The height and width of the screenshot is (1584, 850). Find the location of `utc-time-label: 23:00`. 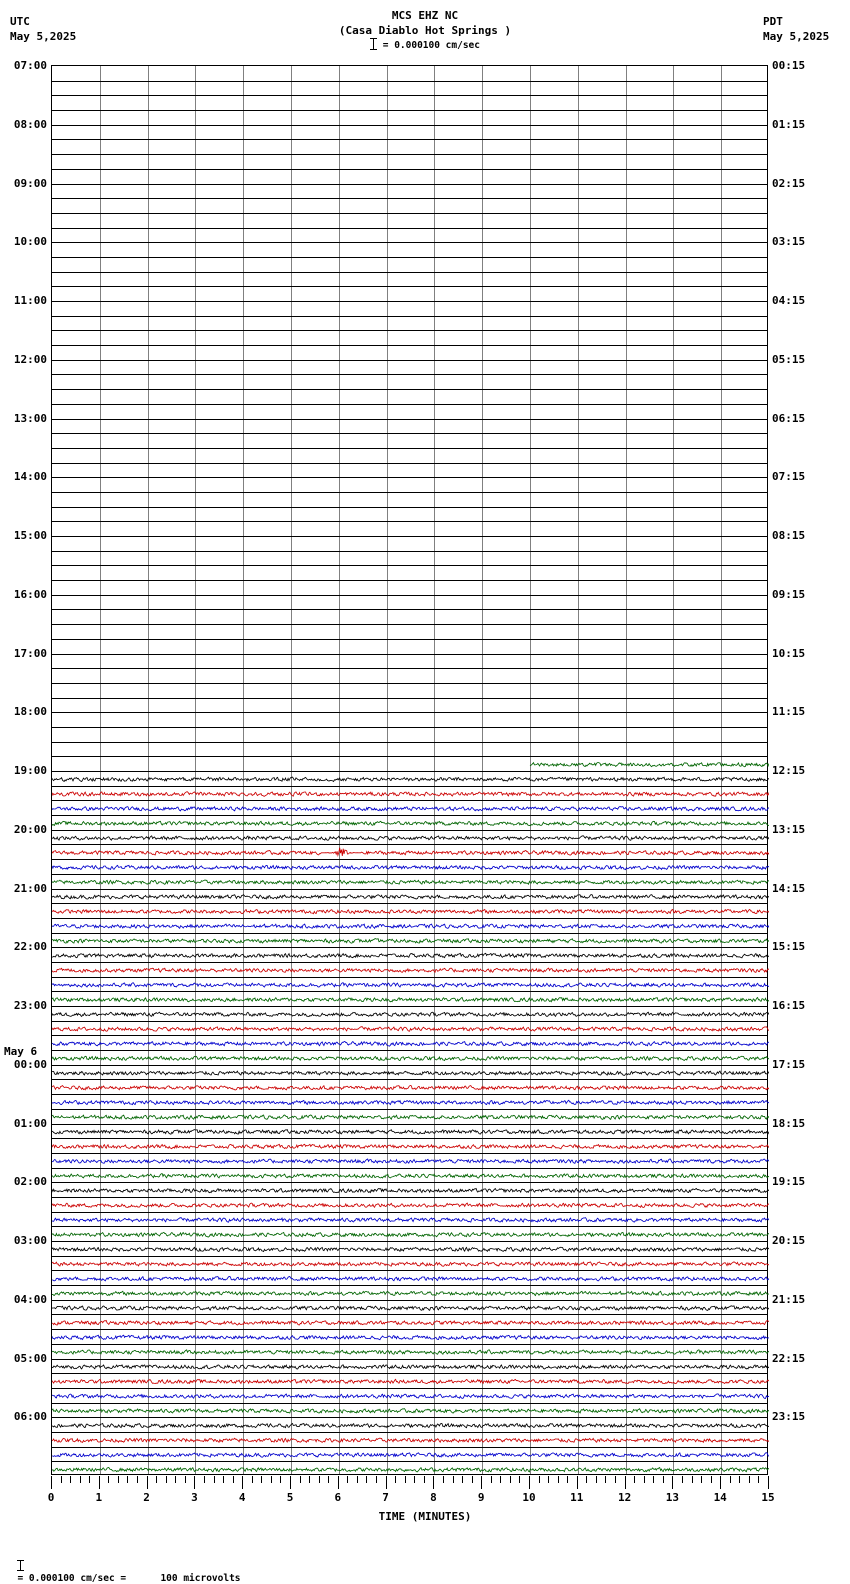

utc-time-label: 23:00 is located at coordinates (30, 1005).